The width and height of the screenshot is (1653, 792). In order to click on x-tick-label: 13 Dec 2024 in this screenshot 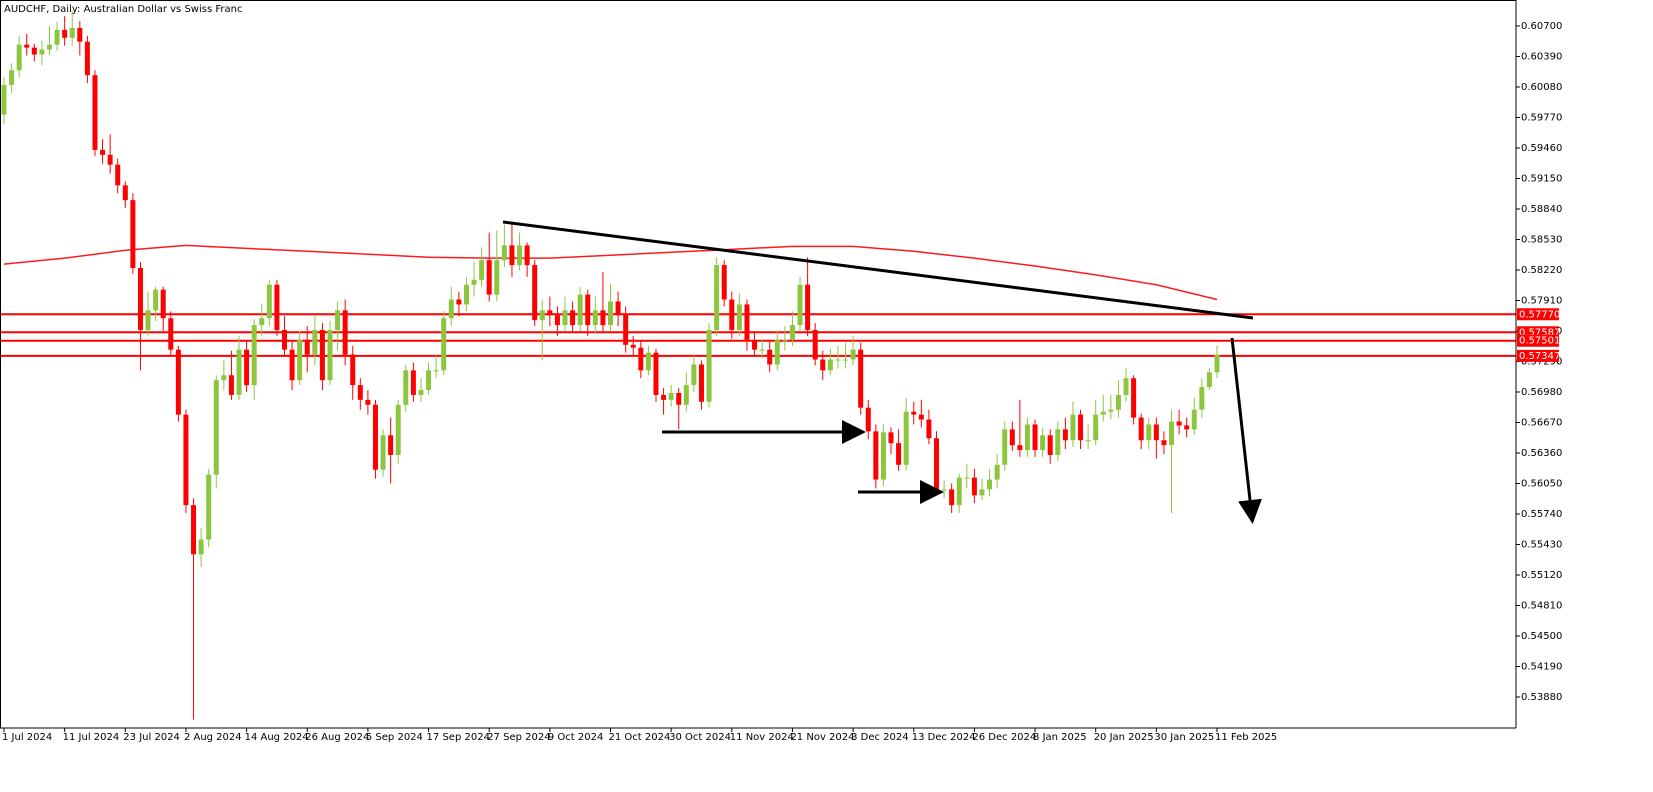, I will do `click(944, 737)`.